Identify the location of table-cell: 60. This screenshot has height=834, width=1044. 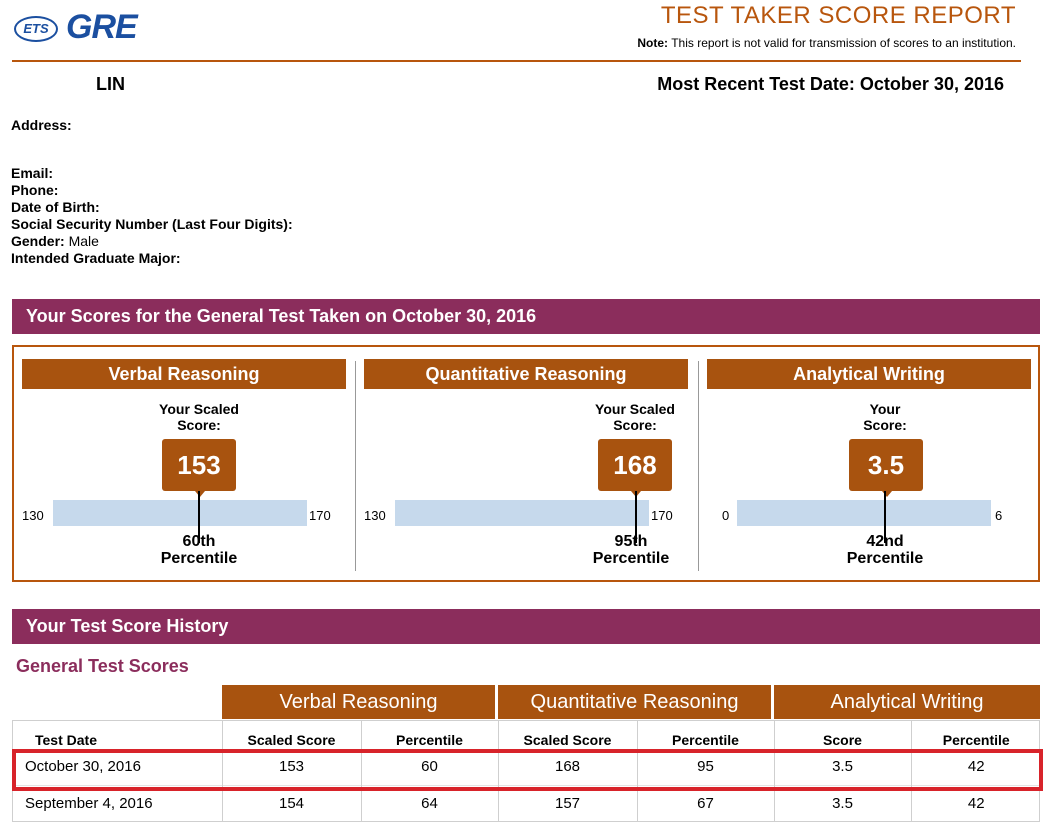
(429, 767).